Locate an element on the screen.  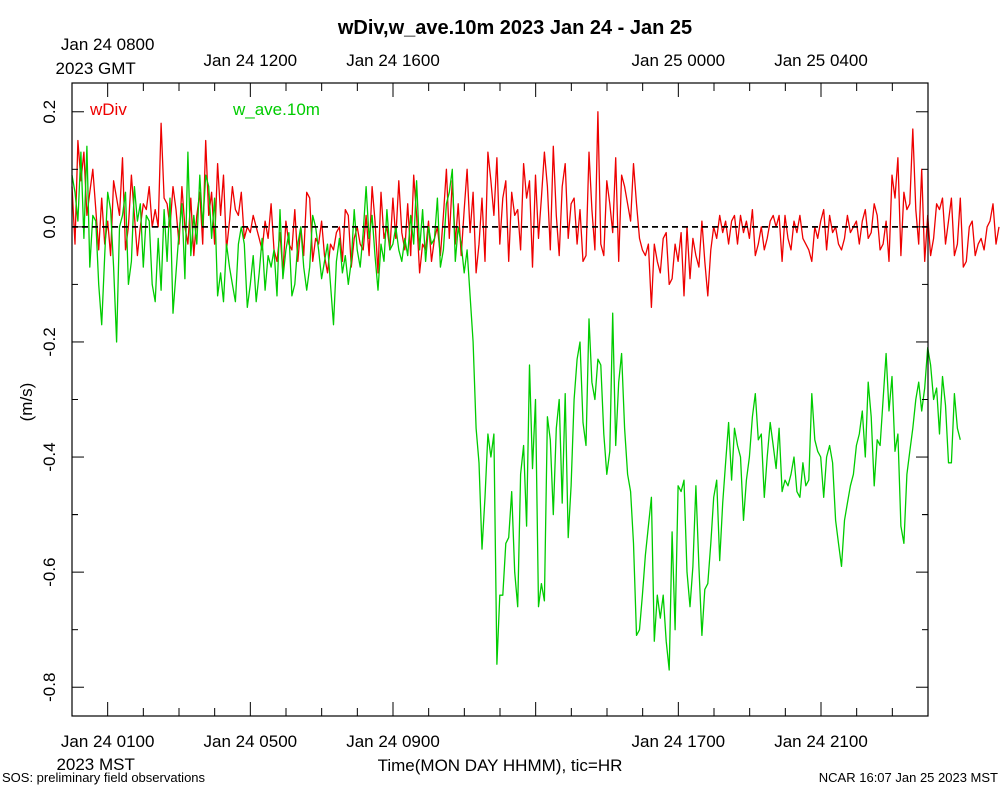
x-tick-label-bottom: Jan 24 1700 is located at coordinates (679, 741).